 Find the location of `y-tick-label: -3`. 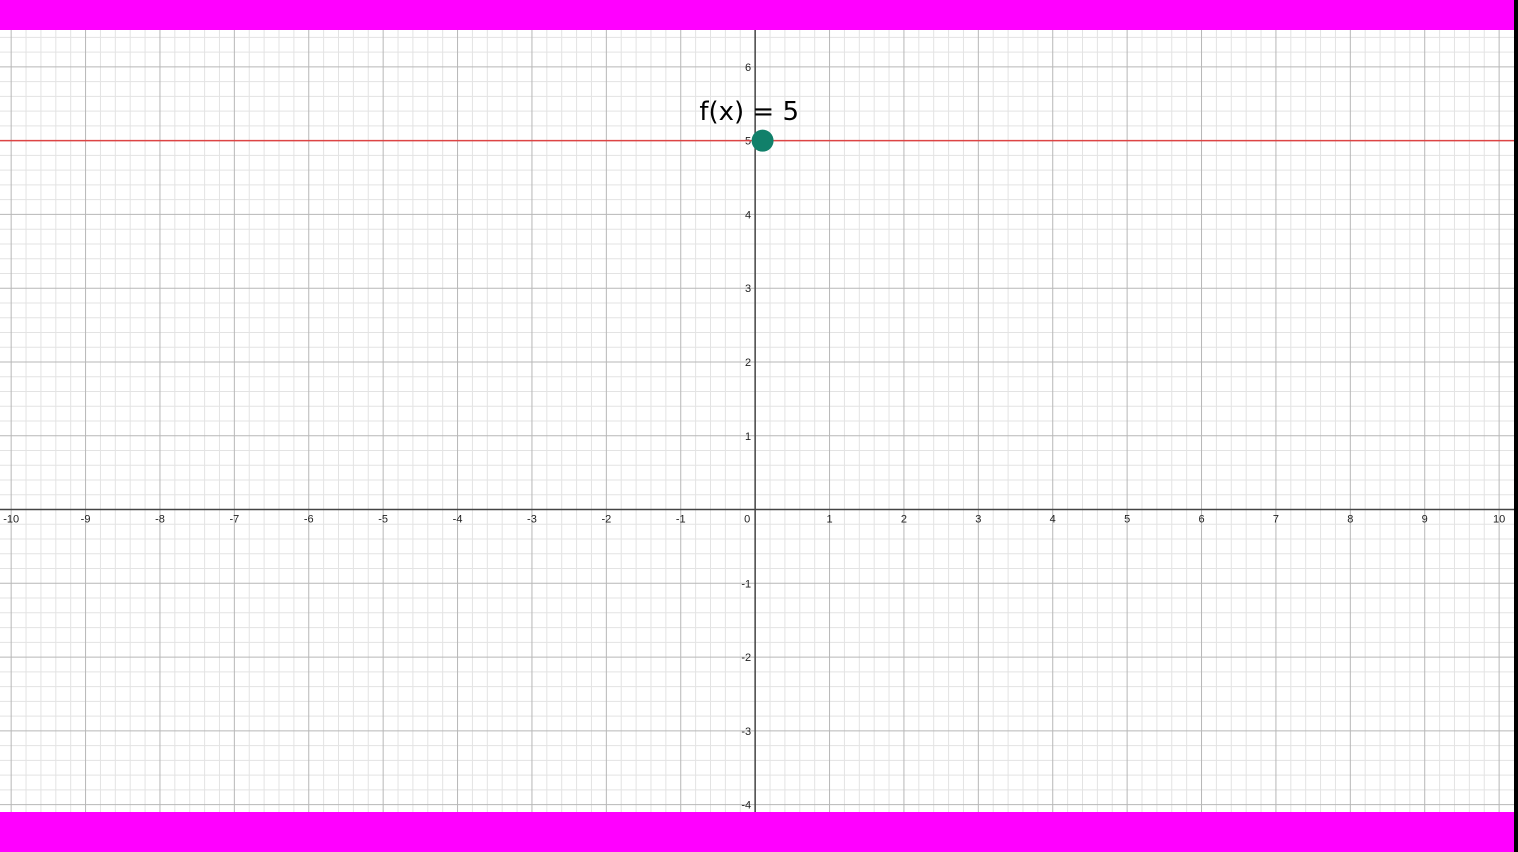

y-tick-label: -3 is located at coordinates (746, 732).